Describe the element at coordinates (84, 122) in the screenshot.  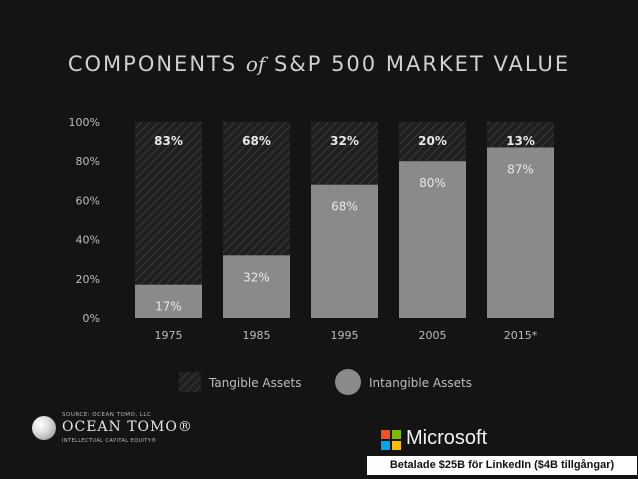
I see `y-tick-label: 100%` at that location.